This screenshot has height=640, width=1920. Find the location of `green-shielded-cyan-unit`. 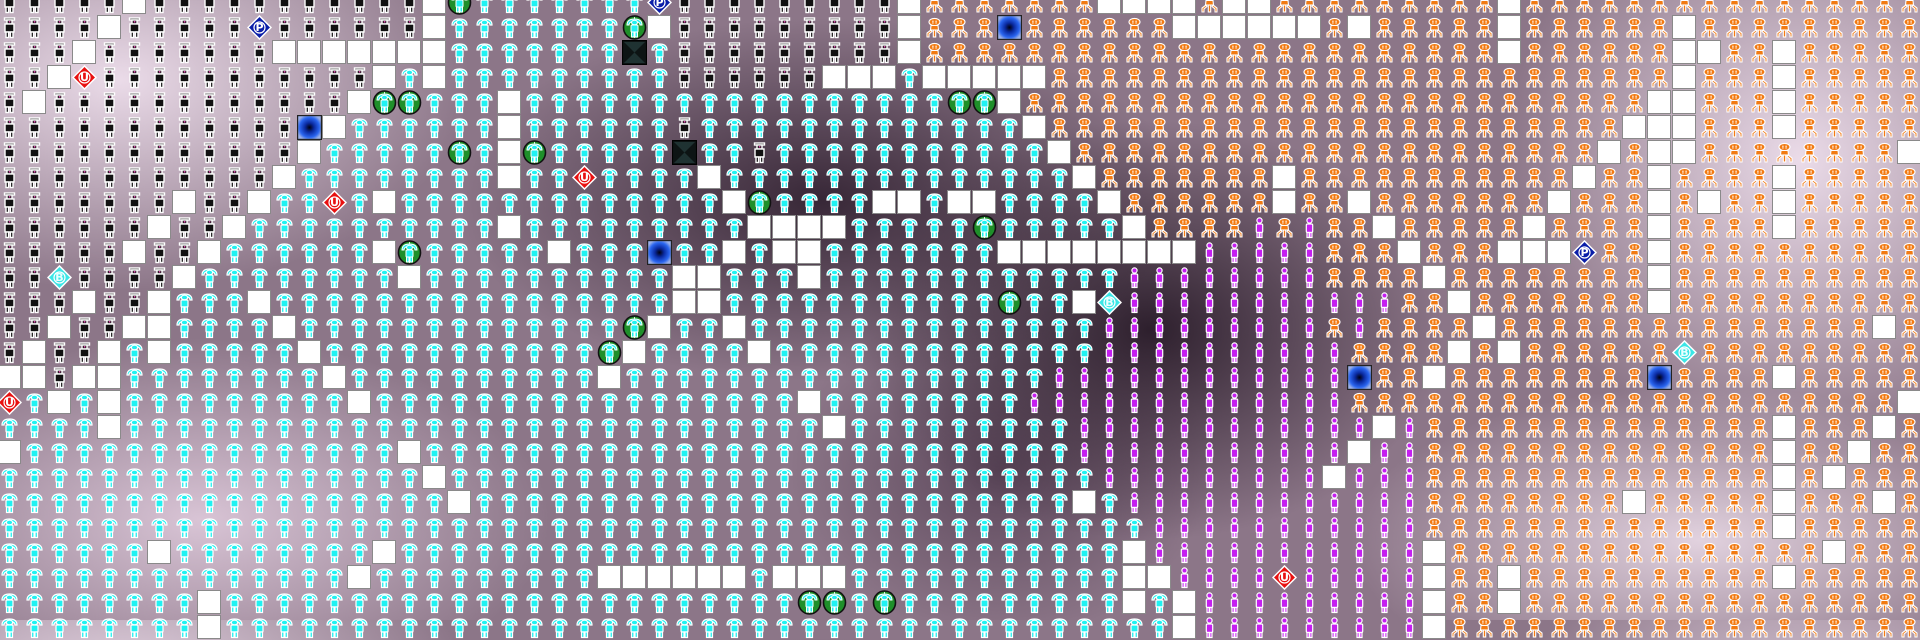

green-shielded-cyan-unit is located at coordinates (534, 152).